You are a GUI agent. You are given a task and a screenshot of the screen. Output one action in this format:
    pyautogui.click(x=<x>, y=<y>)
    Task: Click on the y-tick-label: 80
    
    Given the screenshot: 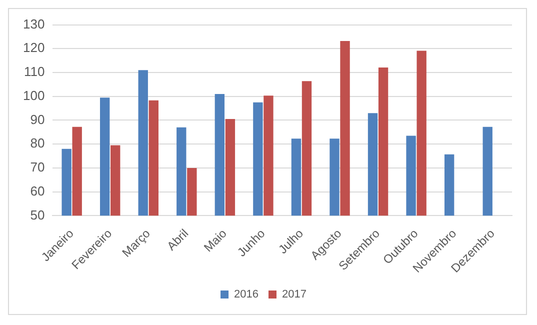 What is the action you would take?
    pyautogui.click(x=37, y=143)
    